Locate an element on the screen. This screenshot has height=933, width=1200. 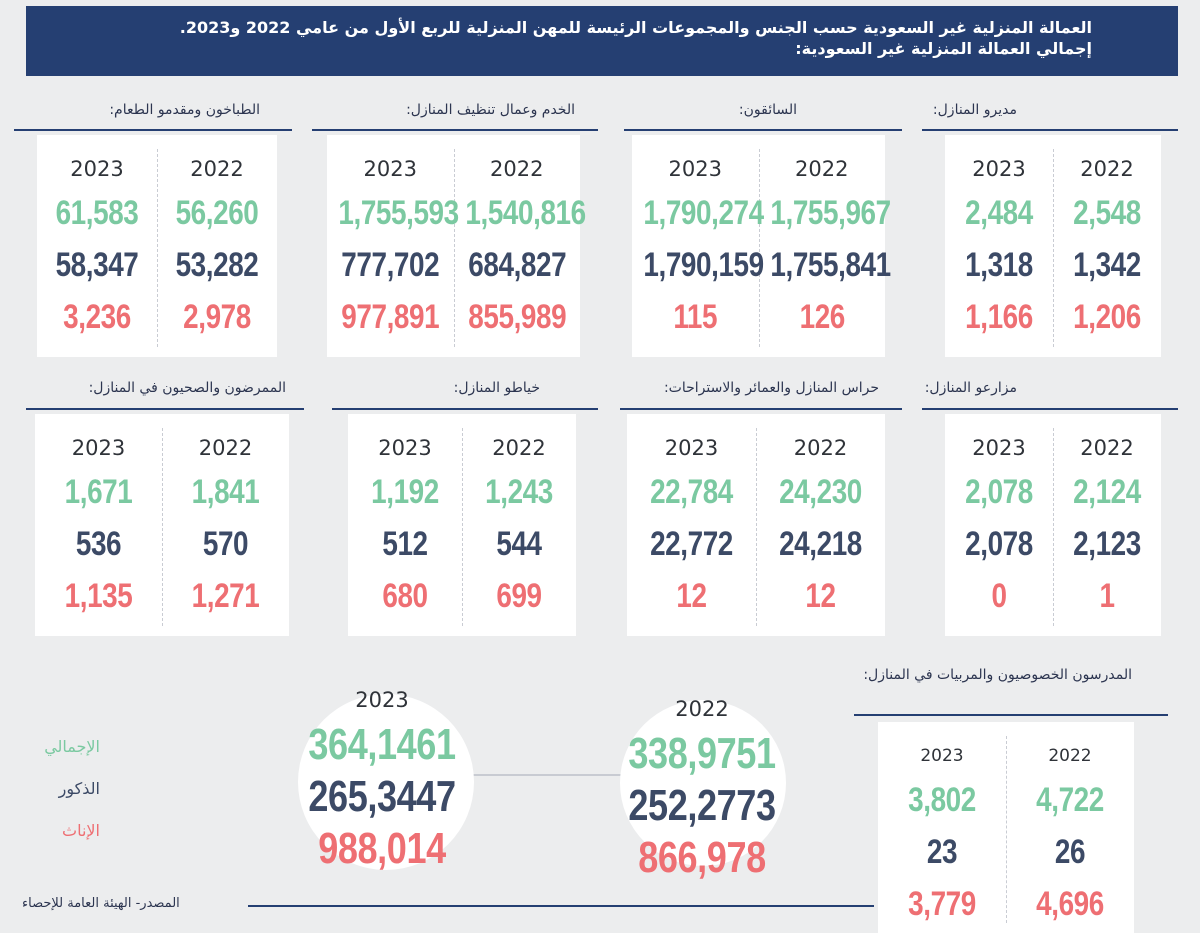
females-value: 699 is located at coordinates (519, 596).